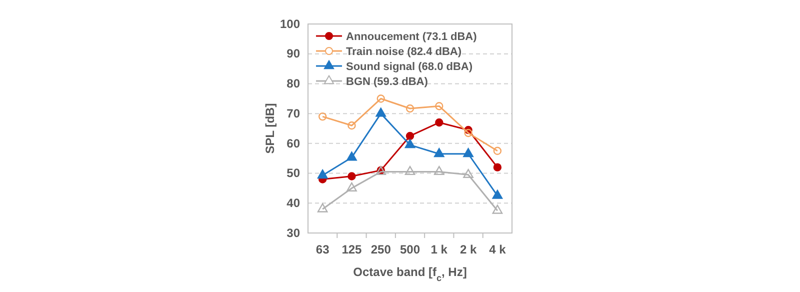  What do you see at coordinates (412, 36) in the screenshot?
I see `legend-label: Annoucement (73.1 dBA)` at bounding box center [412, 36].